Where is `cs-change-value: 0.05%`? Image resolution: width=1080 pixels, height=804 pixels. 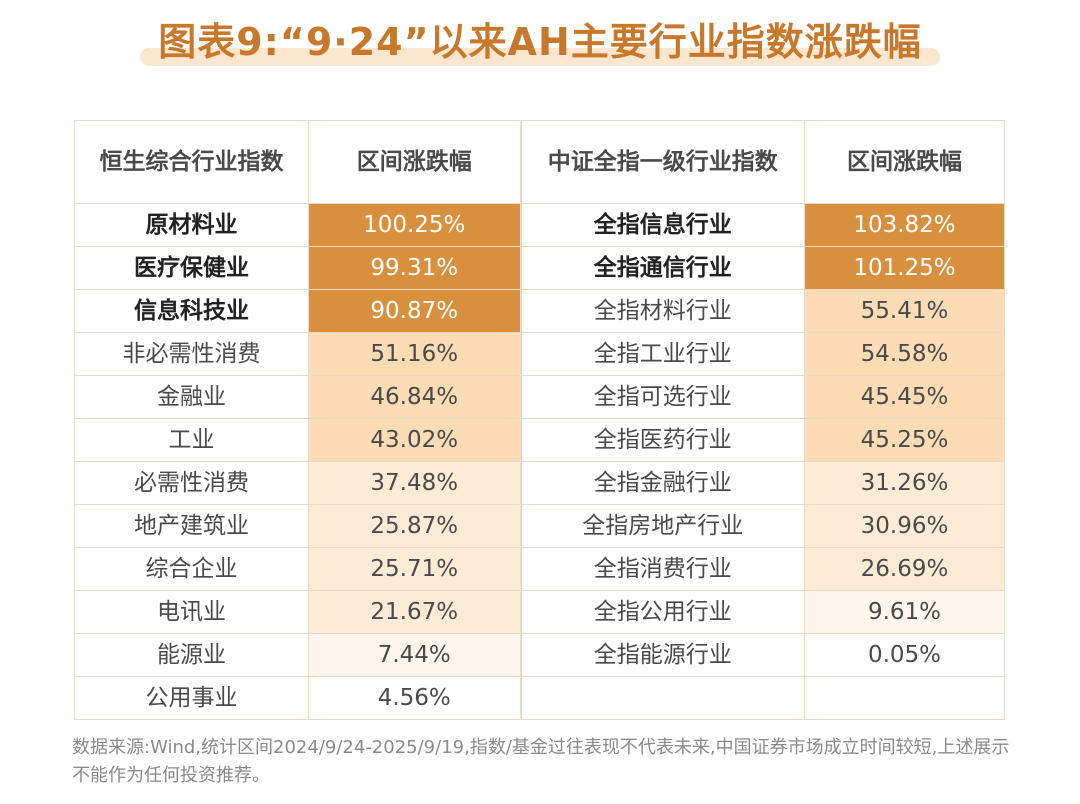 cs-change-value: 0.05% is located at coordinates (904, 655).